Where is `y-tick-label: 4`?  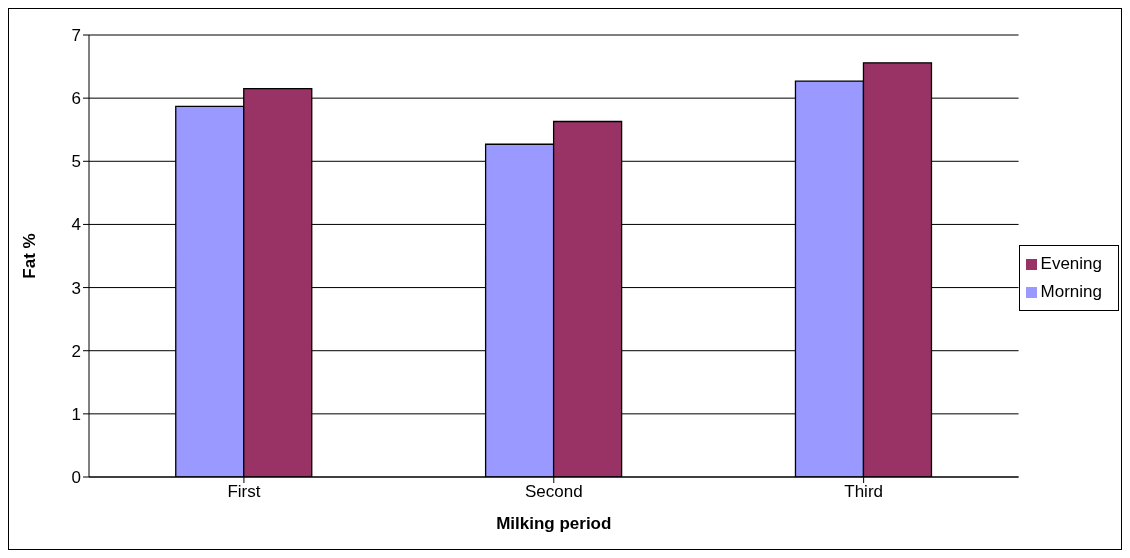
y-tick-label: 4 is located at coordinates (76, 225).